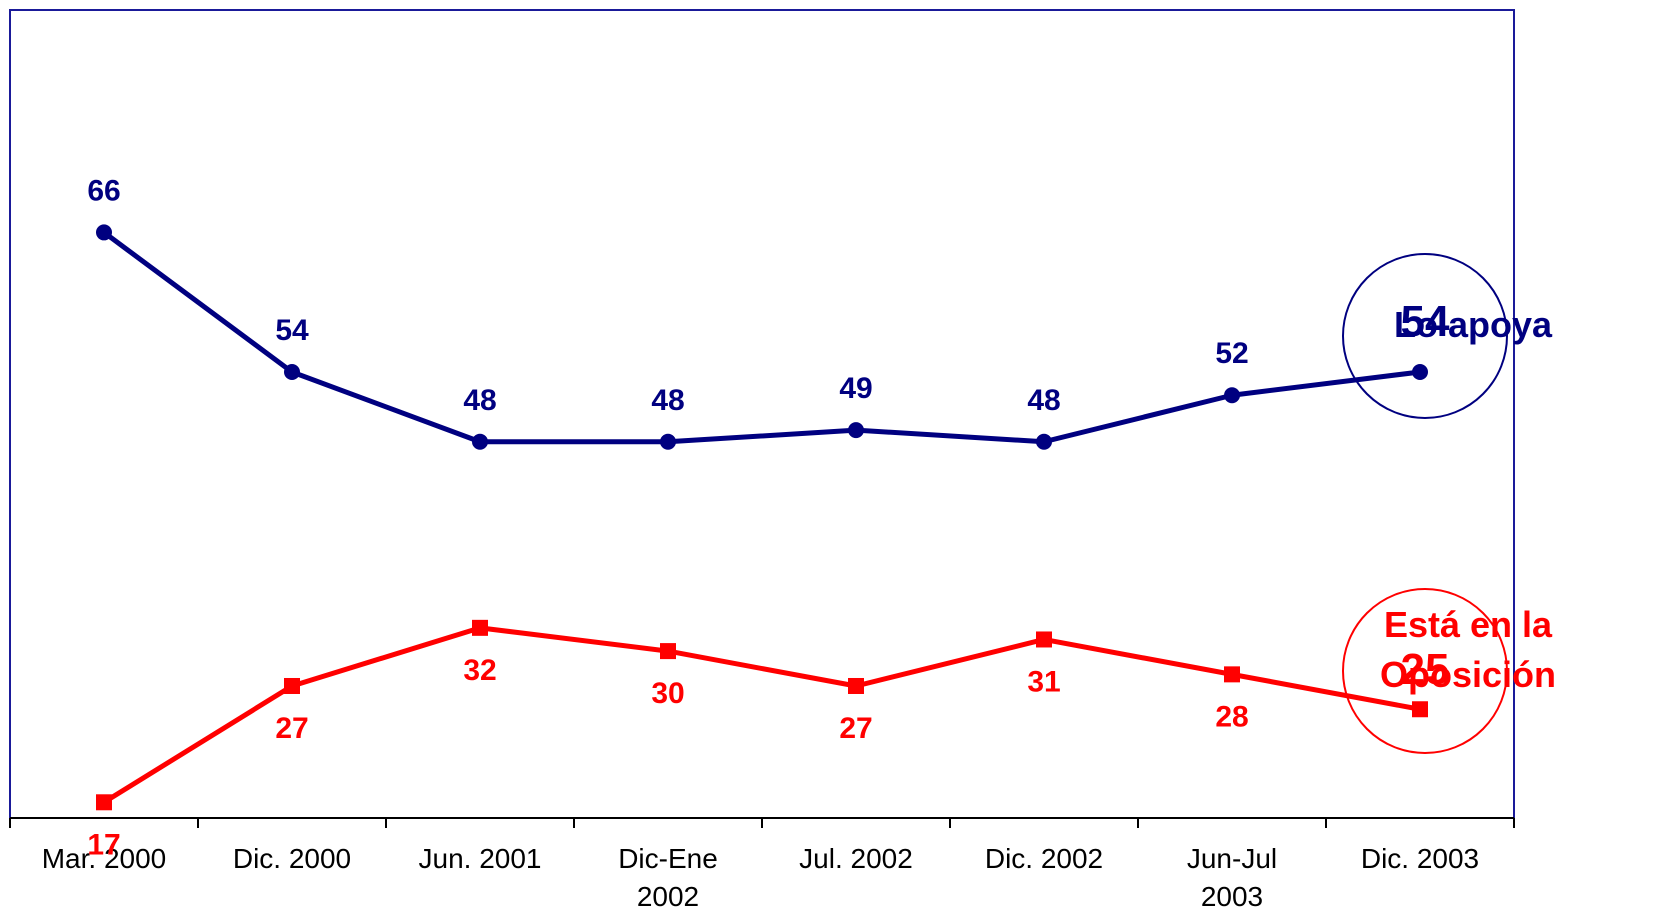 The image size is (1671, 913). I want to click on end-value: 25, so click(1425, 669).